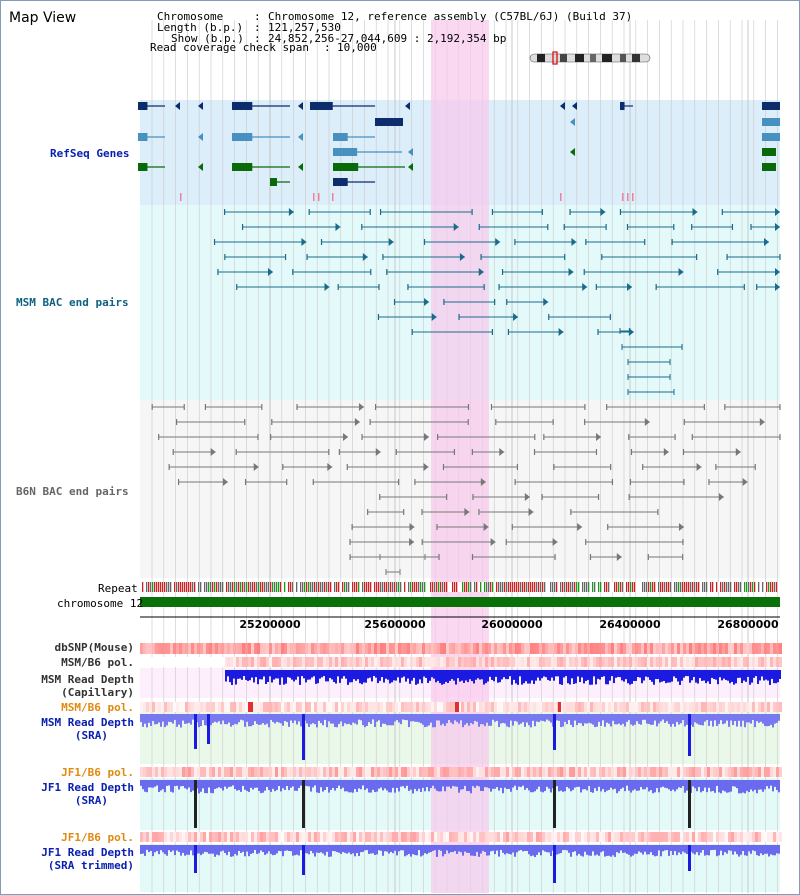 The width and height of the screenshot is (800, 895). What do you see at coordinates (100, 603) in the screenshot?
I see `chromosome-label: chromosome 12` at bounding box center [100, 603].